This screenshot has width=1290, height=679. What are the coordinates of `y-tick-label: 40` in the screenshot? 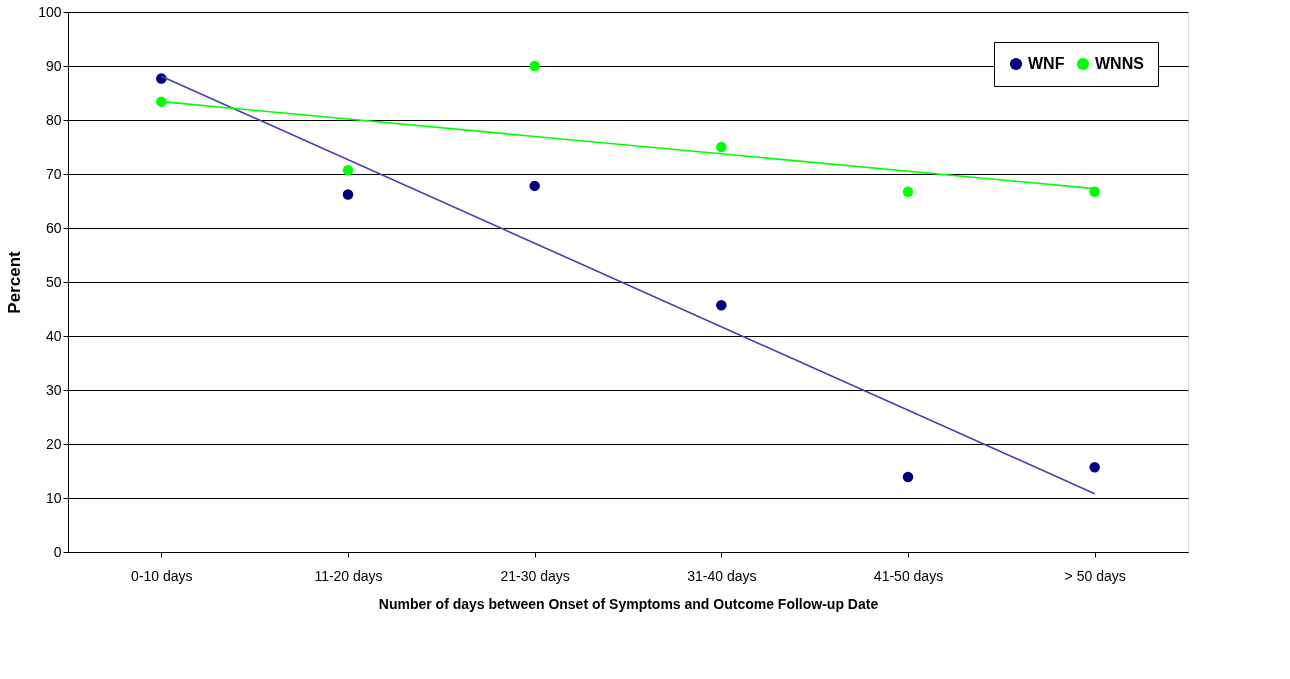 It's located at (53, 335).